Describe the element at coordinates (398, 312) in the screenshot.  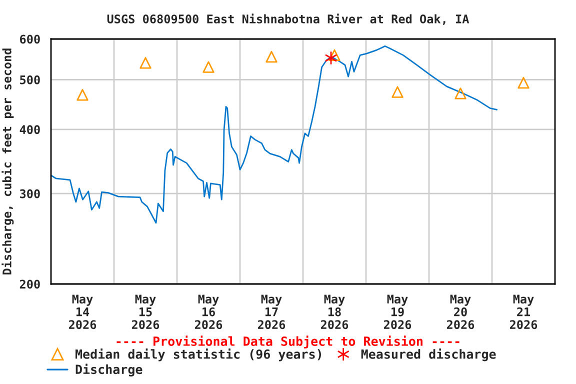
I see `x-tick-label: May 19 2026` at that location.